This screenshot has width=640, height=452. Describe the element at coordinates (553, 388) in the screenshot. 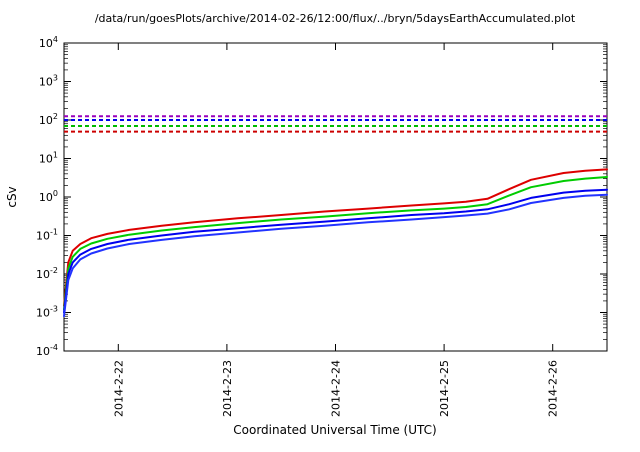

I see `x-tick-label: 2014-2-26` at that location.